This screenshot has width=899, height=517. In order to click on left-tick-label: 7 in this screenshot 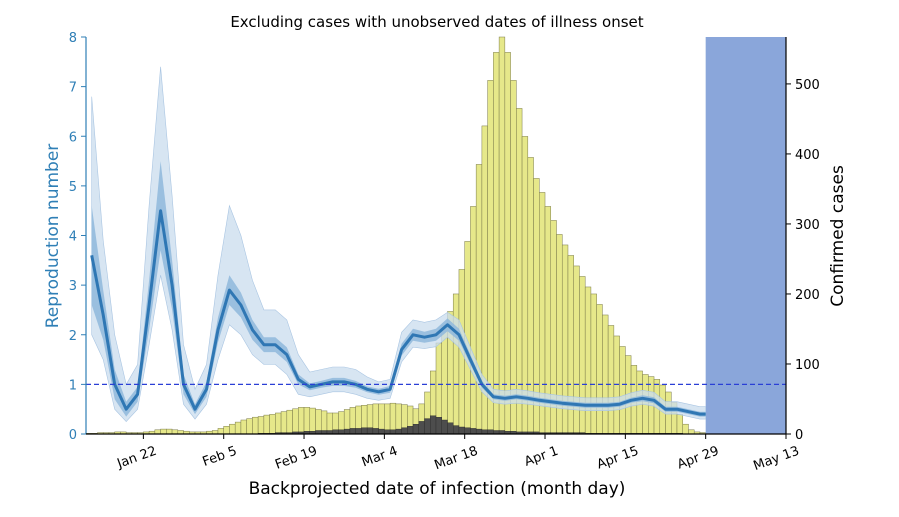, I will do `click(73, 88)`.